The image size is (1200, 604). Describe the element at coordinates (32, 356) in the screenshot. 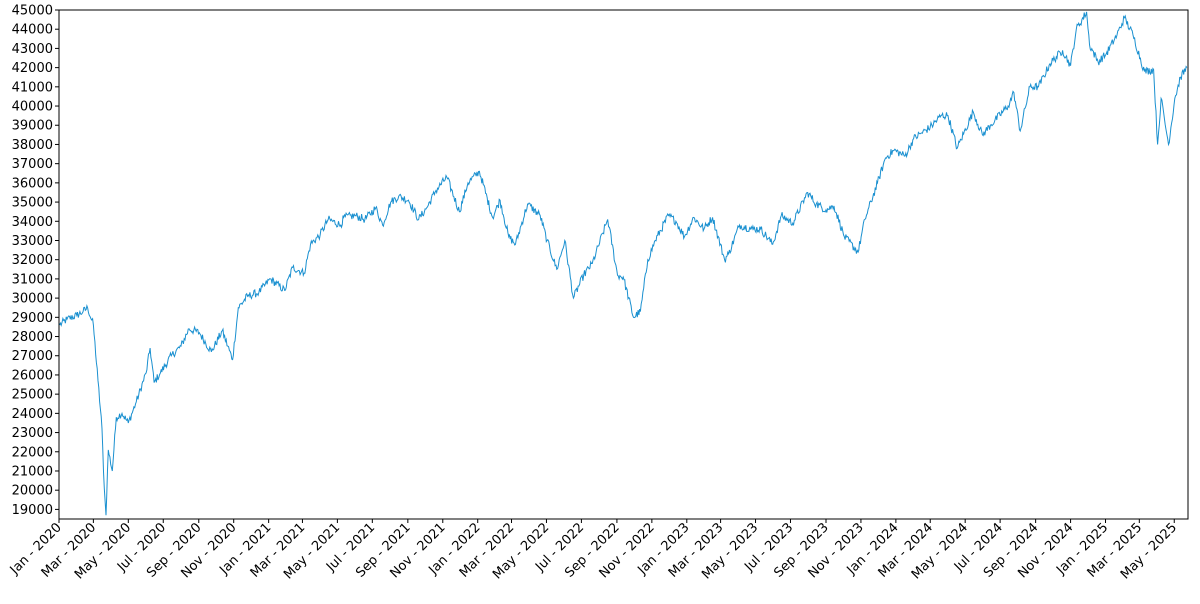

I see `y-tick-label: 27000` at that location.